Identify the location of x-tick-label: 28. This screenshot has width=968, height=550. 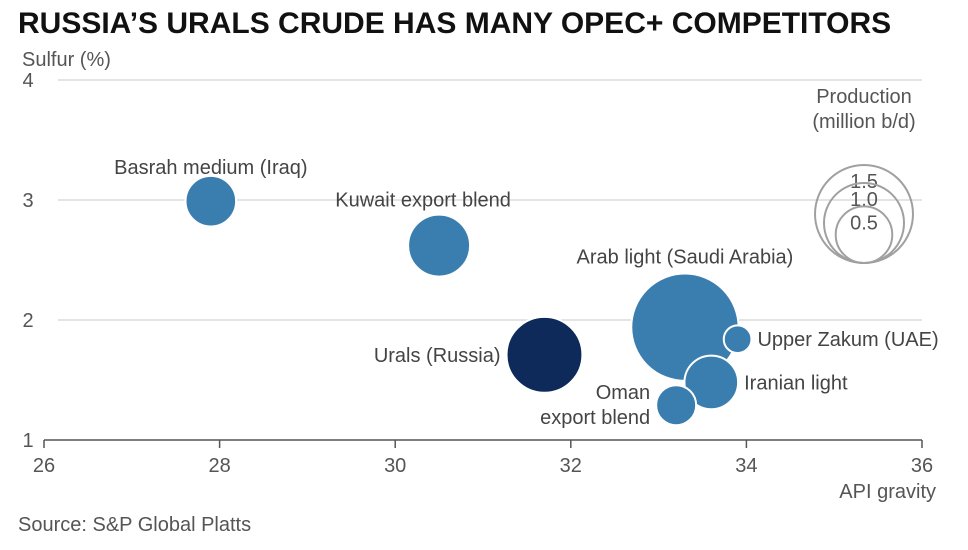
(219, 466).